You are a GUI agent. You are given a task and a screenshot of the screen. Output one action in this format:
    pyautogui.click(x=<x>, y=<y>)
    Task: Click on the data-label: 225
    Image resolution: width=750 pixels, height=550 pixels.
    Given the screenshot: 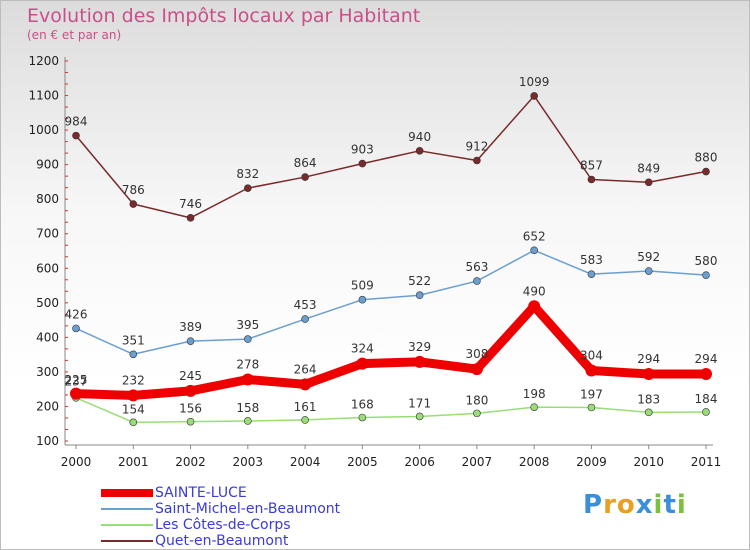 What is the action you would take?
    pyautogui.click(x=76, y=380)
    